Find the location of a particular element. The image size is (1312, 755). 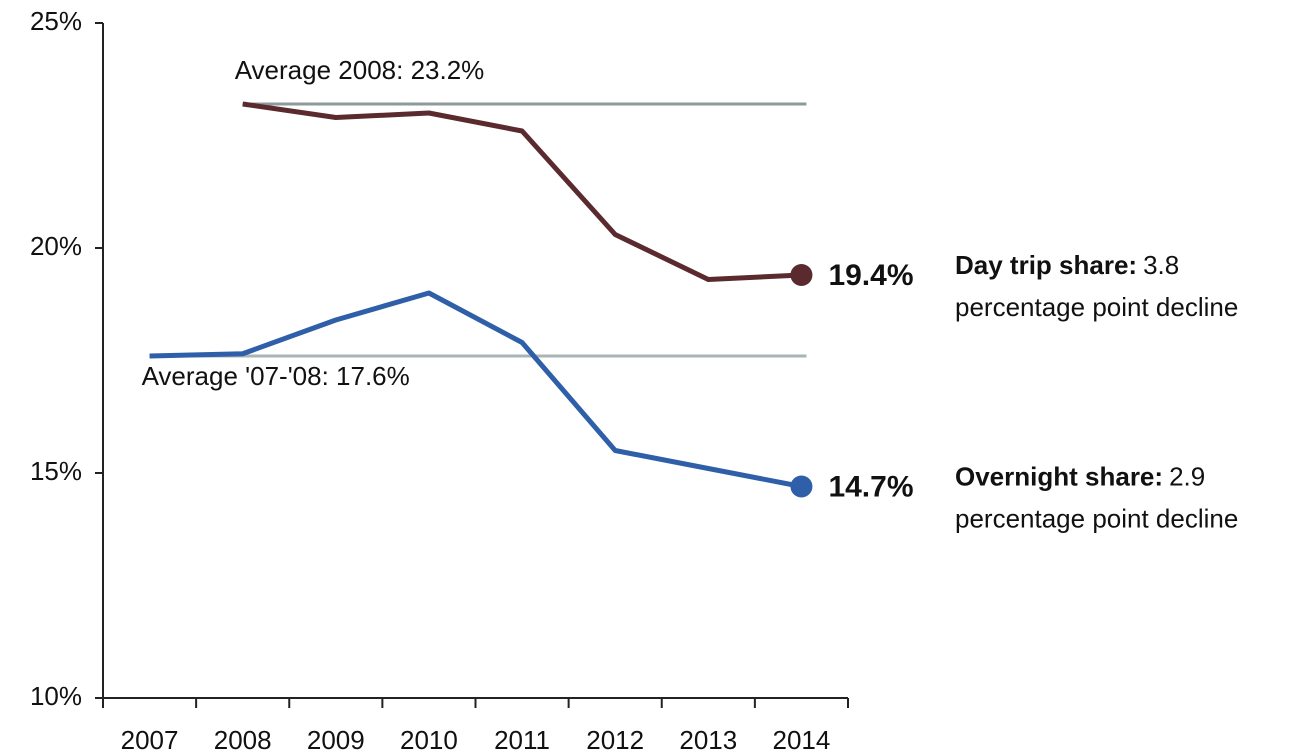

x-tick-label: 2011 is located at coordinates (522, 740).